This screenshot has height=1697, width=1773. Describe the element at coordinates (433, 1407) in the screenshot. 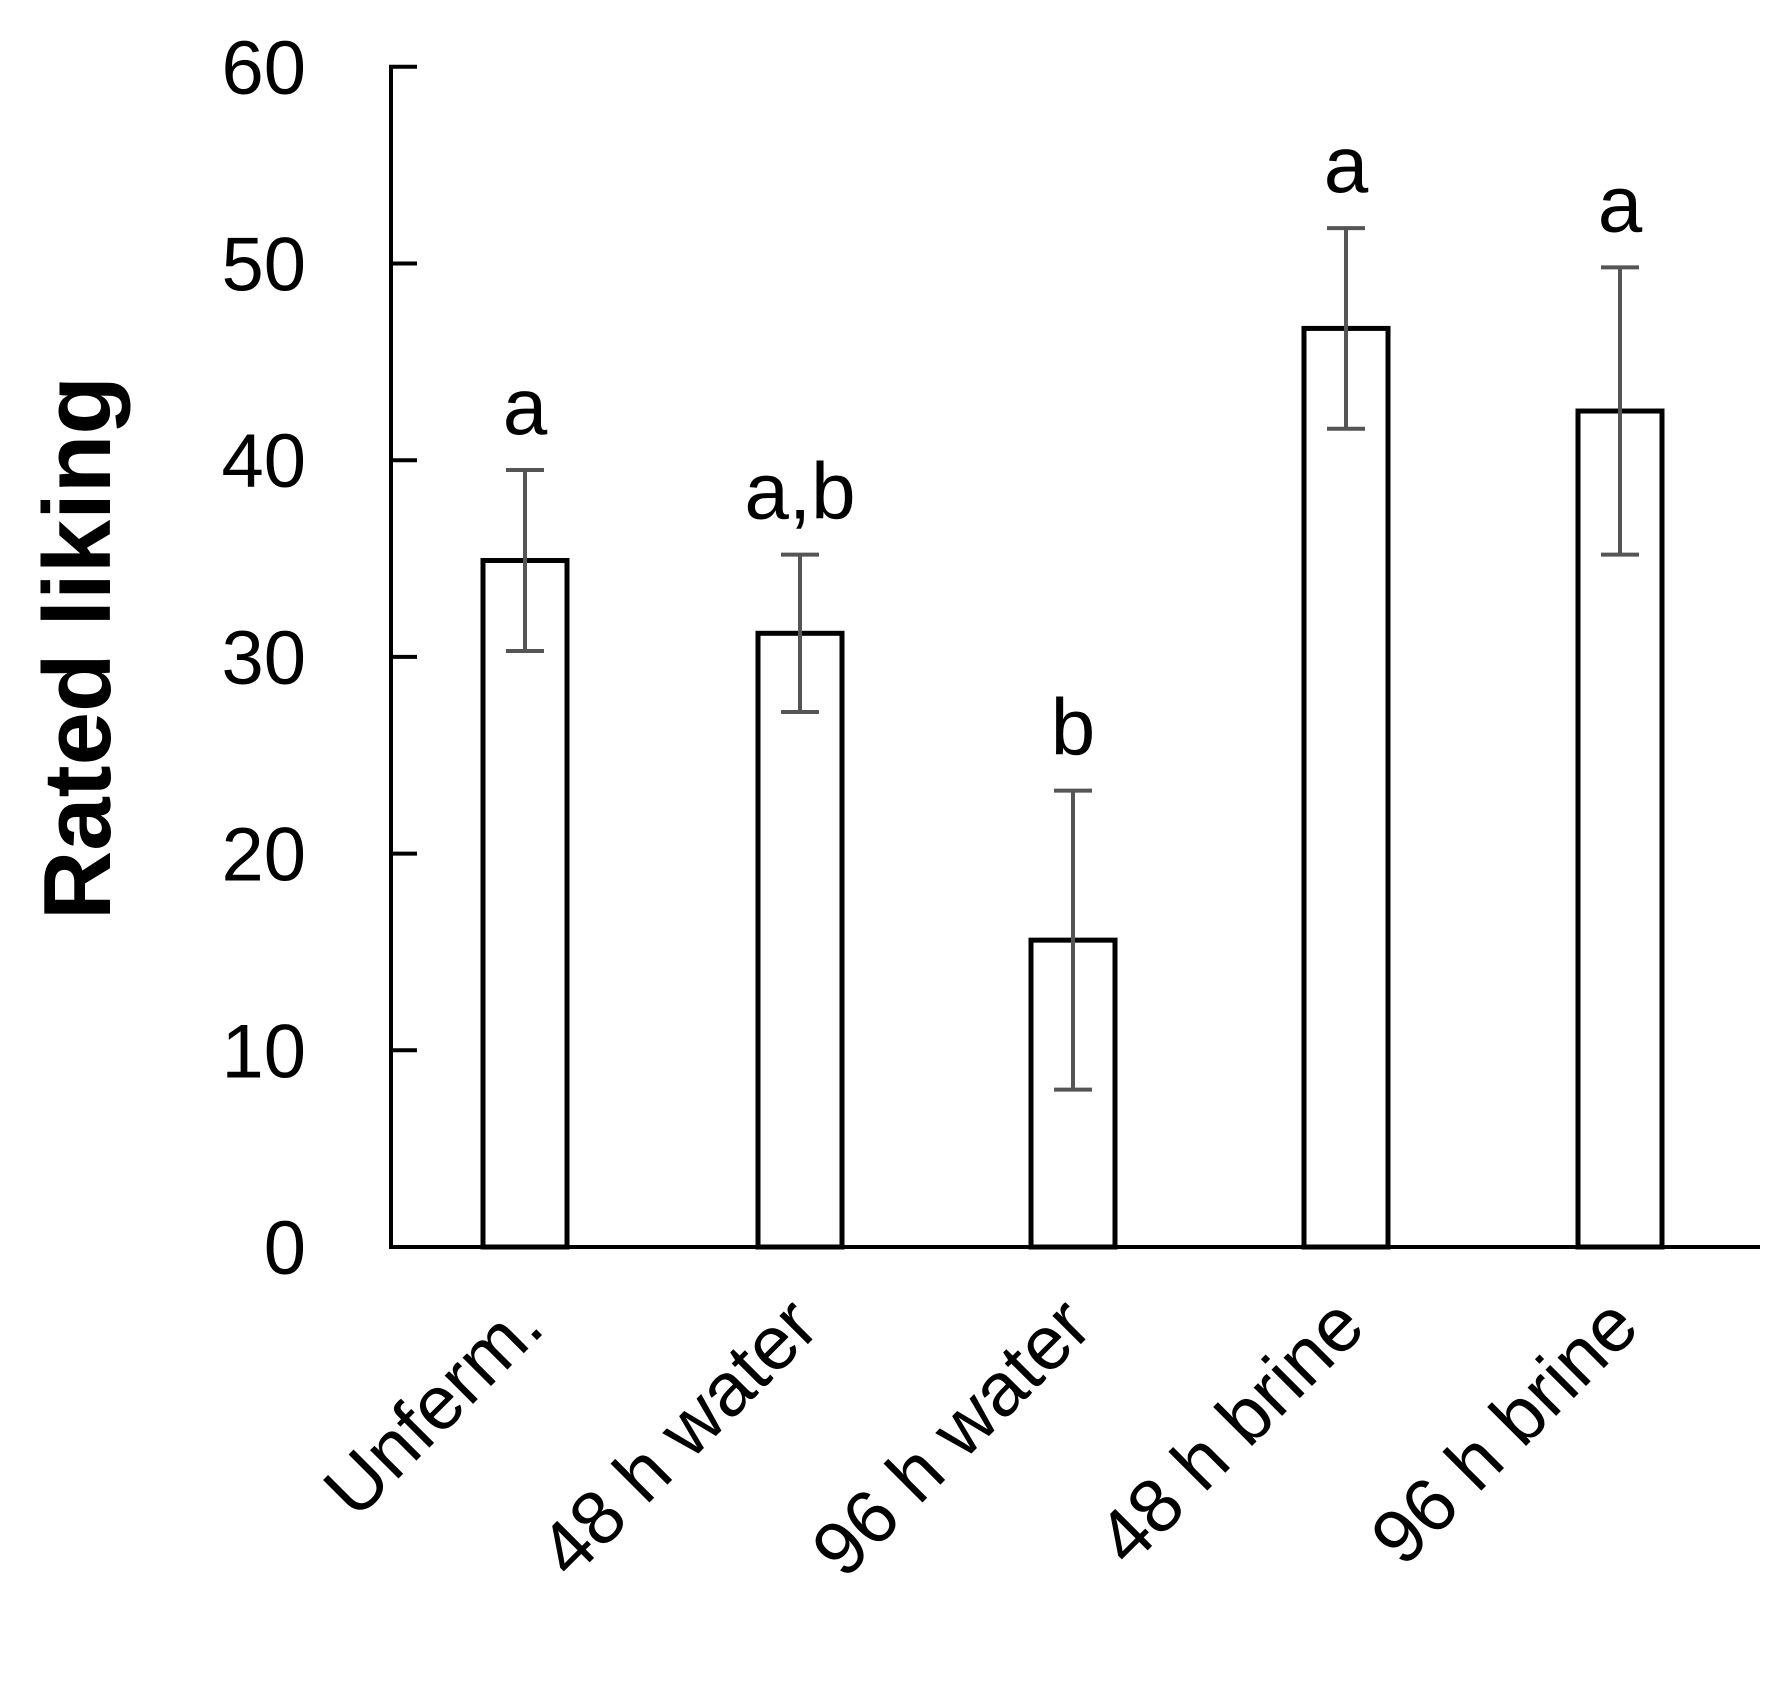

I see `x-category-label-0: Unferm.` at that location.